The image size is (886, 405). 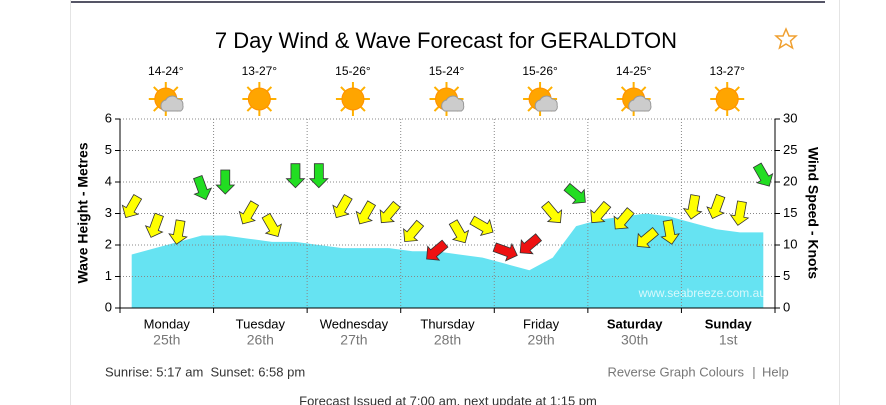 What do you see at coordinates (108, 306) in the screenshot?
I see `y-tick-label: 0` at bounding box center [108, 306].